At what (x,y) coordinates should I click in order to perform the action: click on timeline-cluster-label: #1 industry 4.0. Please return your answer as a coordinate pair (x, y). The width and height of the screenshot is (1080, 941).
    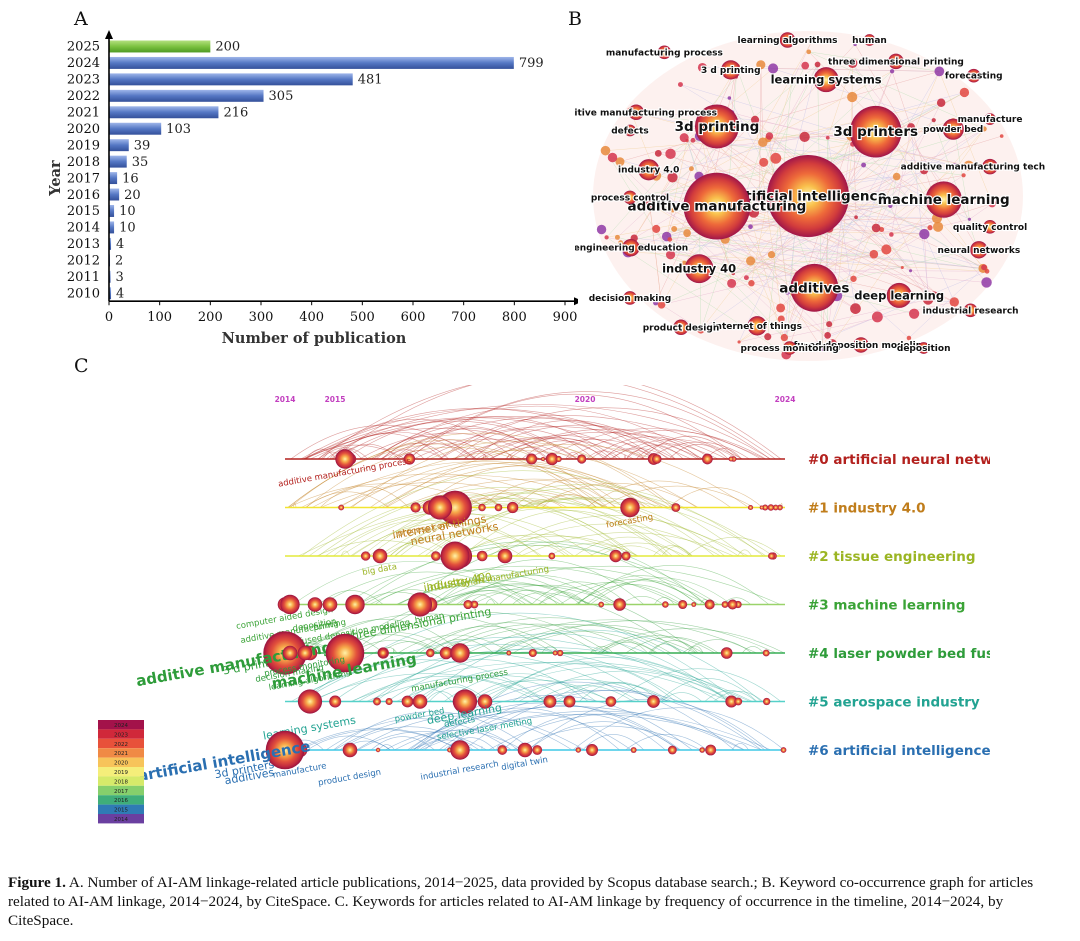
    Looking at the image, I should click on (866, 509).